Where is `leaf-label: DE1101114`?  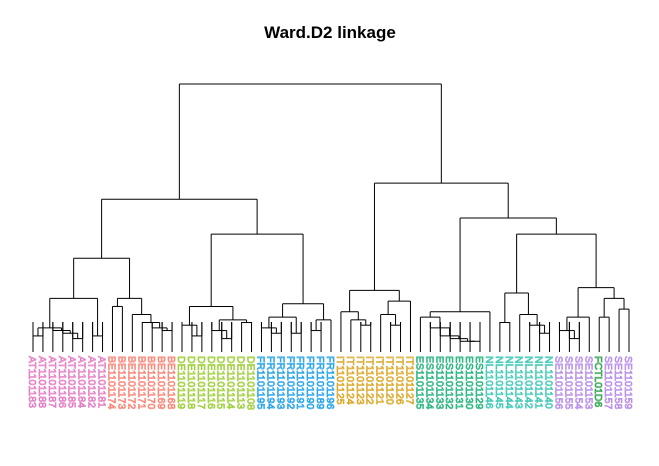 leaf-label: DE1101114 is located at coordinates (231, 382).